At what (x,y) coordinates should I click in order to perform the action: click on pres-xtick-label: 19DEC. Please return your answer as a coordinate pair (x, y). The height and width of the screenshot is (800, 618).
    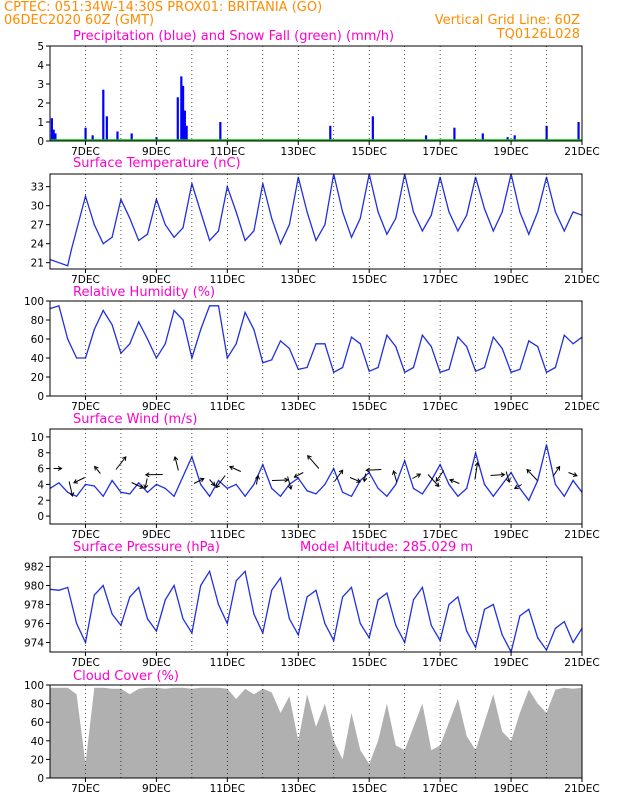
    Looking at the image, I should click on (510, 663).